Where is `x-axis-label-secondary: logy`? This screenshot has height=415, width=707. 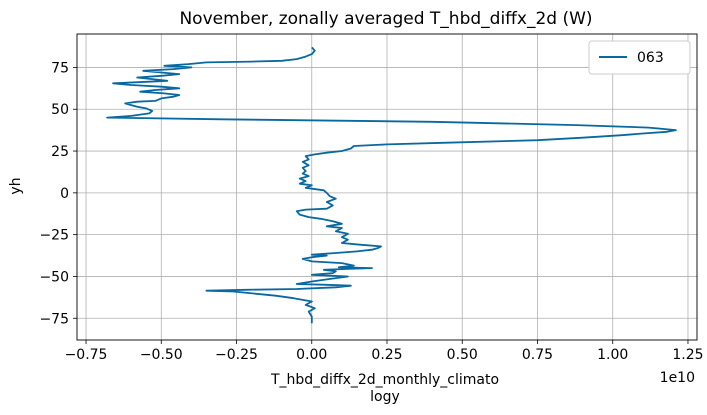
x-axis-label-secondary: logy is located at coordinates (385, 397).